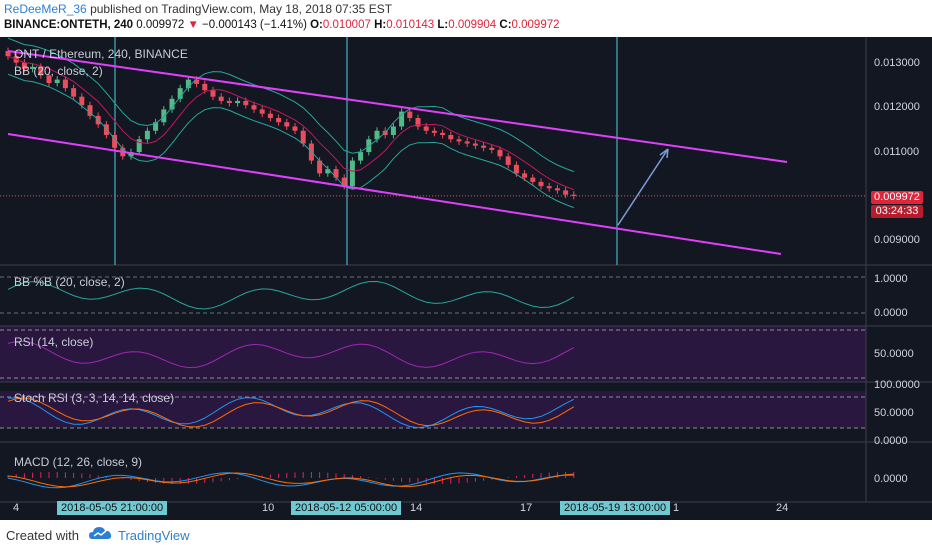 The width and height of the screenshot is (932, 550). Describe the element at coordinates (193, 25) in the screenshot. I see `down-arrow-icon: ▼` at that location.